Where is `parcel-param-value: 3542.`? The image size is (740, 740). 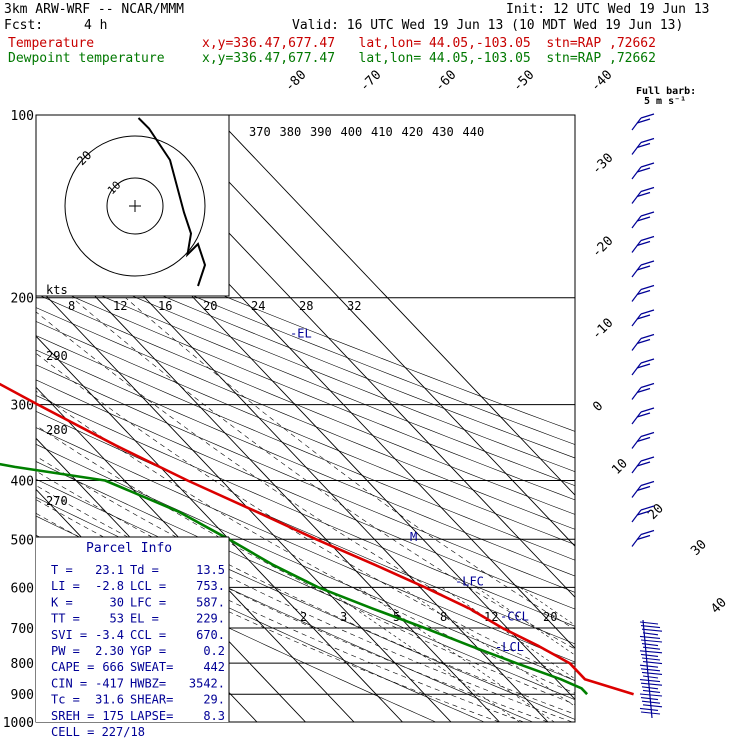 parcel-param-value: 3542. is located at coordinates (207, 683).